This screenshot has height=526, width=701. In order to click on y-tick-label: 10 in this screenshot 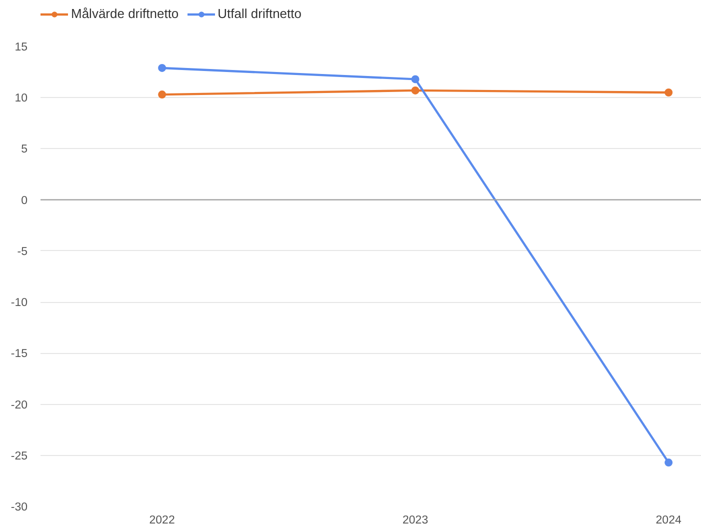, I will do `click(21, 98)`.